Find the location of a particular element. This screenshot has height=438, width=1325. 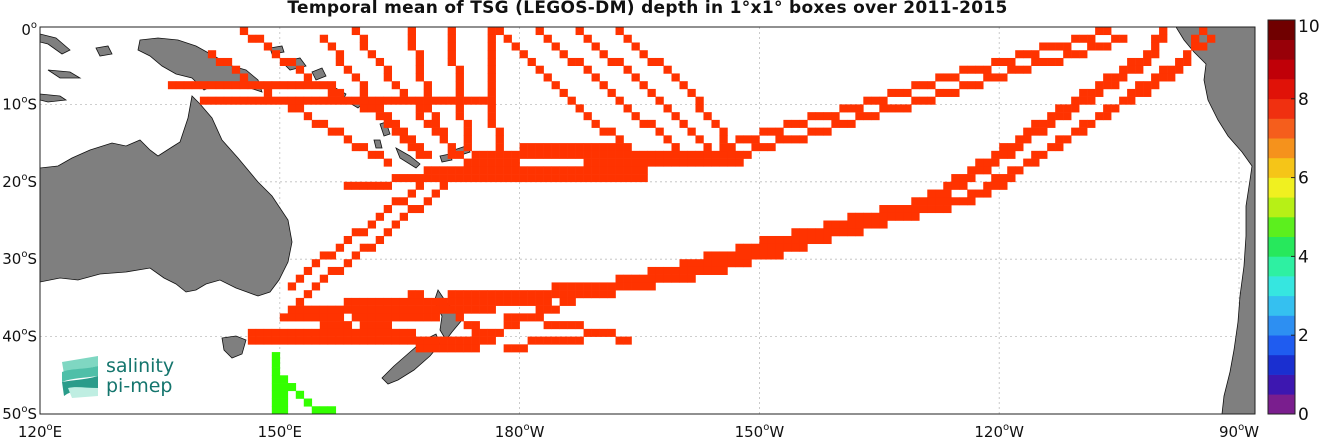

y-tick-label: 50oS is located at coordinates (19, 413).